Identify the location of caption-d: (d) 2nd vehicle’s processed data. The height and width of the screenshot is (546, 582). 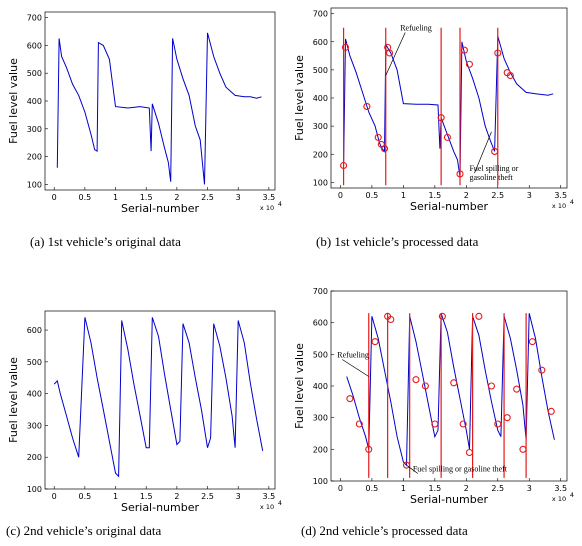
(384, 530).